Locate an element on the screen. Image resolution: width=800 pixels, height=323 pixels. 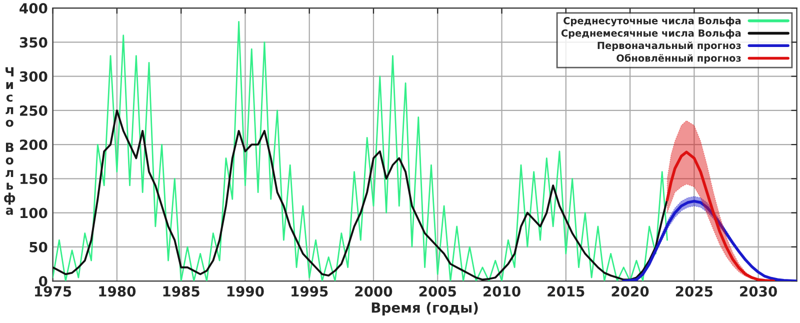
legend-label: Среднемесячные числа Вольфа is located at coordinates (651, 34).